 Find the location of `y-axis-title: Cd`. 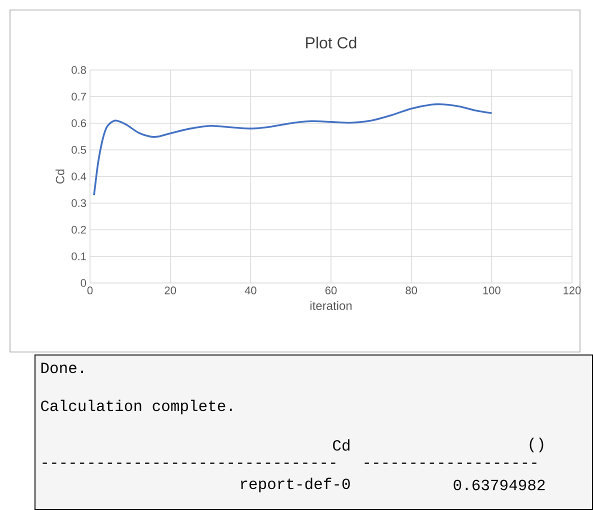

y-axis-title: Cd is located at coordinates (60, 177).